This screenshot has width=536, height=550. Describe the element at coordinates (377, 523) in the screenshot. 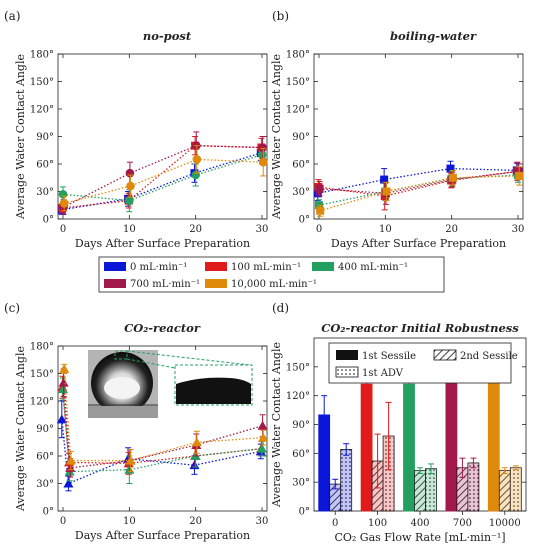

I see `x-tick-label: 100` at that location.